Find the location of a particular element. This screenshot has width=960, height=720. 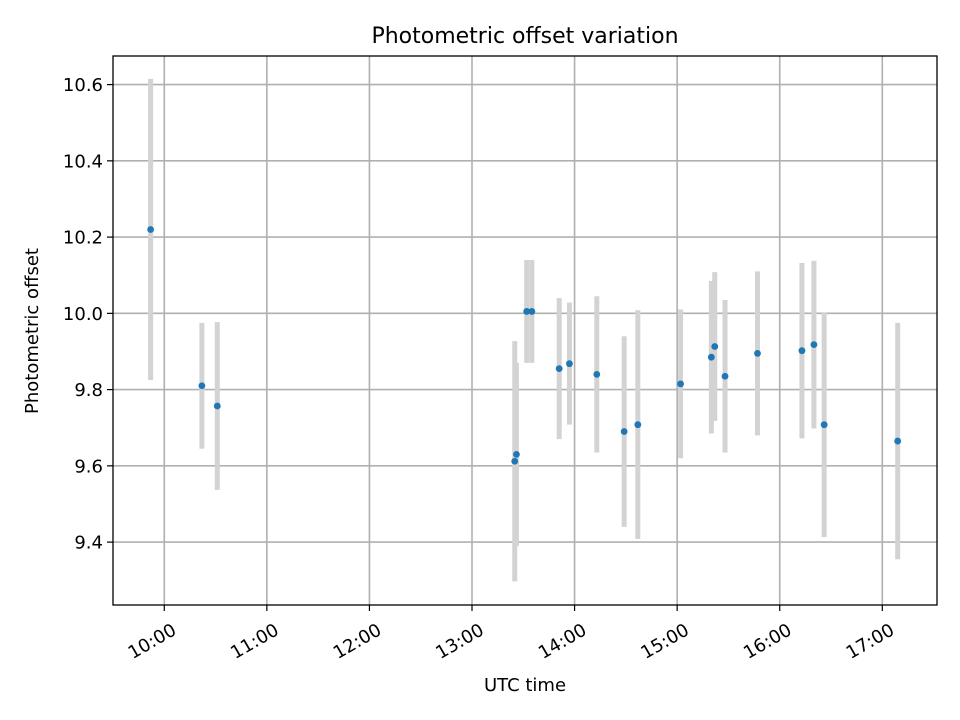

x-tick-label: 10:00 is located at coordinates (152, 642).